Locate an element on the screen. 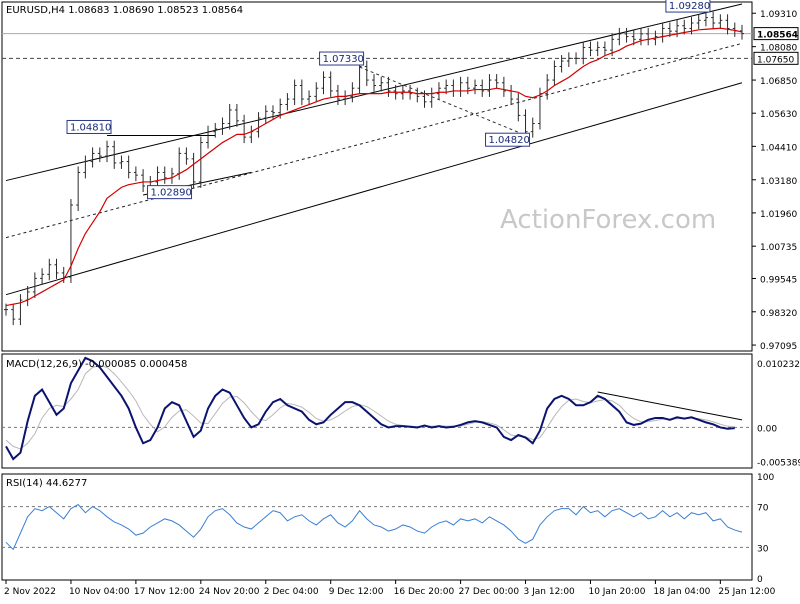  x-tick-label: 16 Dec 20:00 is located at coordinates (424, 592).